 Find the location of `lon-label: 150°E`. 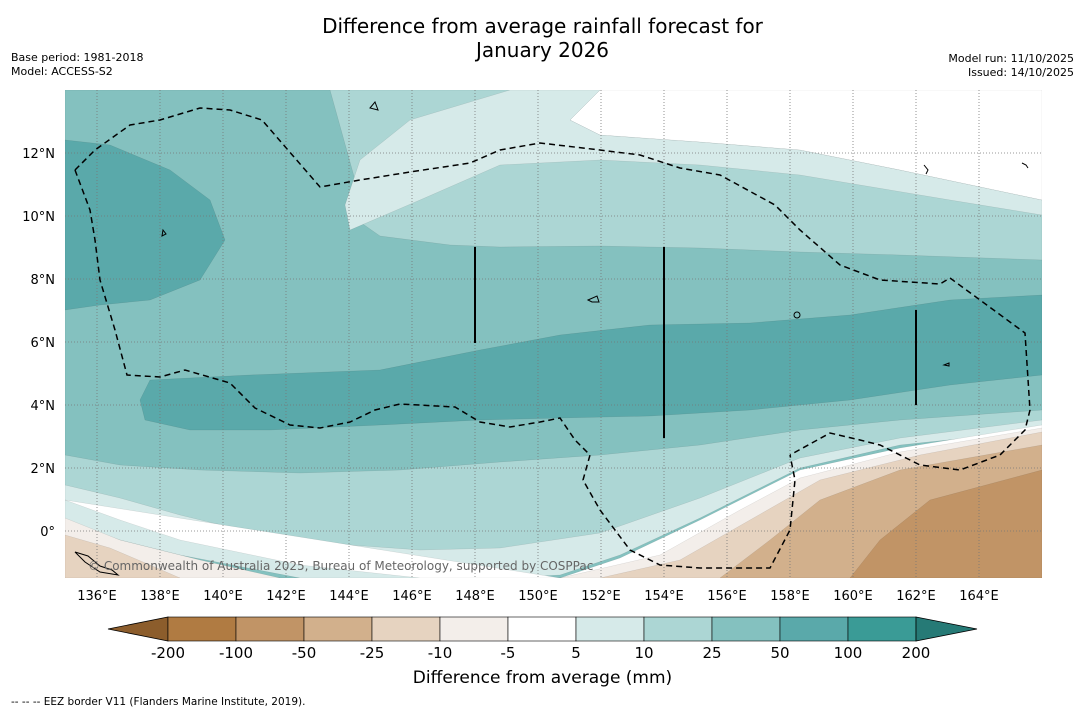

lon-label: 150°E is located at coordinates (538, 596).